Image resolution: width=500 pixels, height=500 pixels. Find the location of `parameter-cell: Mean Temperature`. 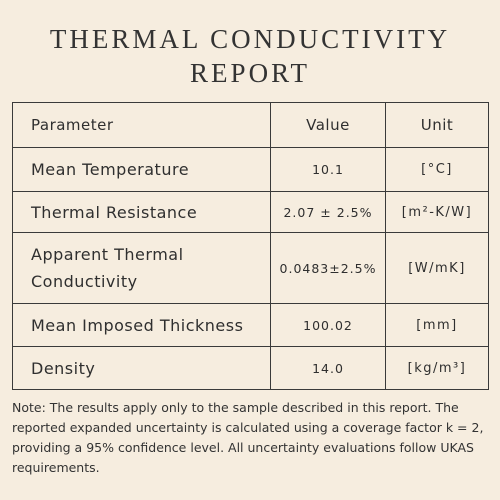

parameter-cell: Mean Temperature is located at coordinates (141, 169).